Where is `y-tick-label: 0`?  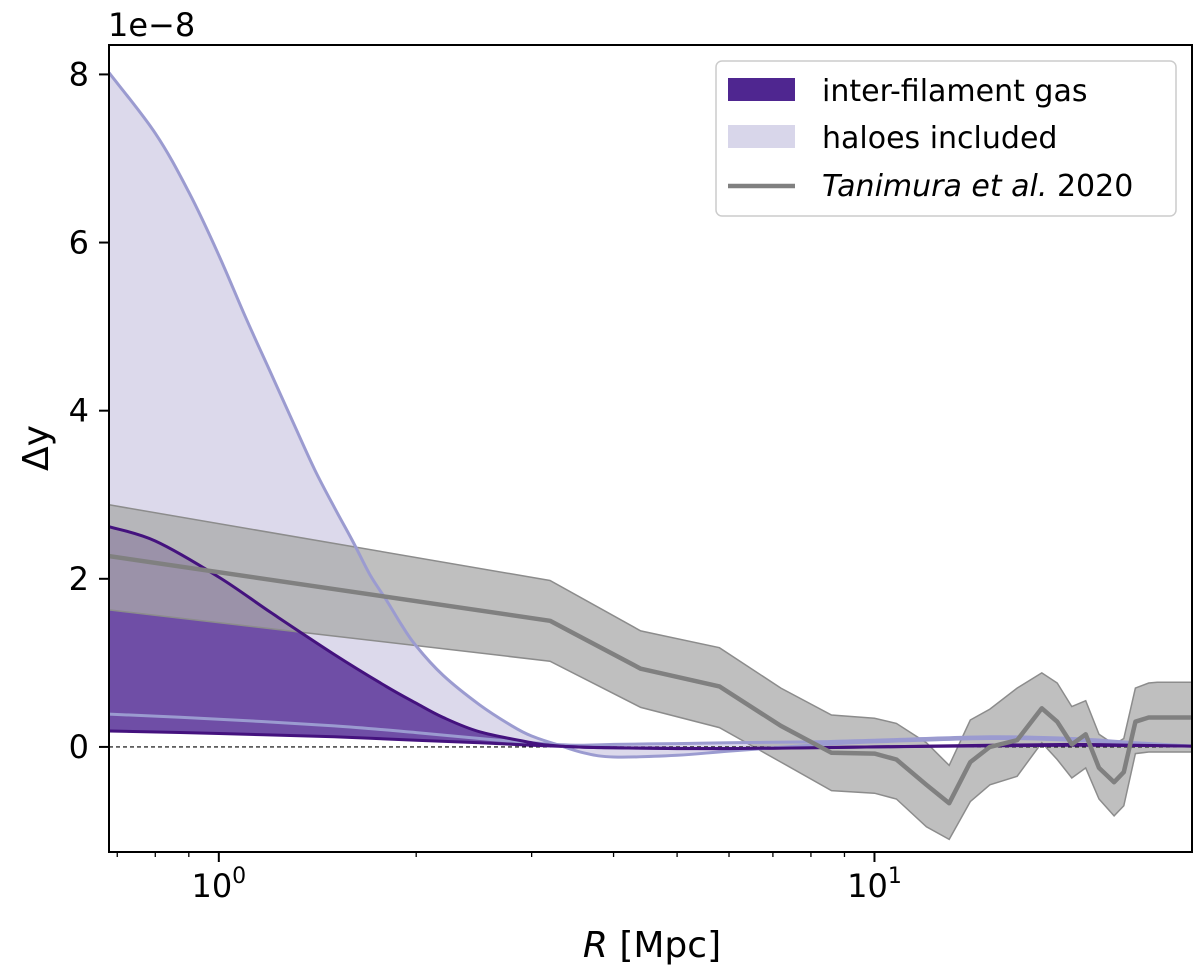 y-tick-label: 0 is located at coordinates (79, 747).